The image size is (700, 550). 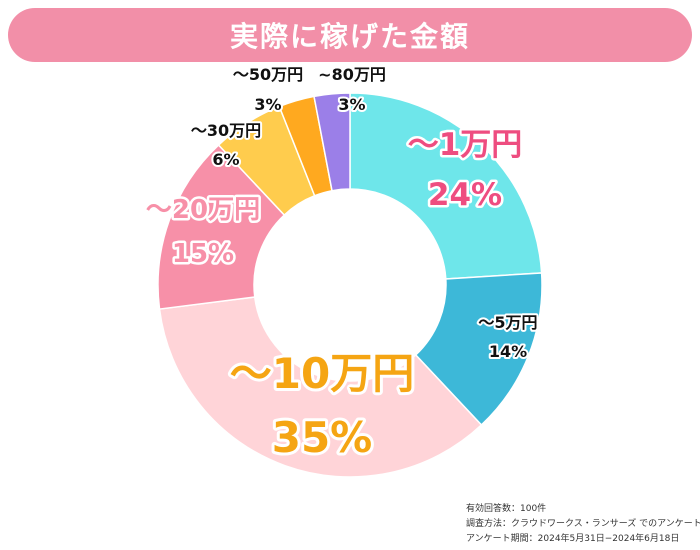 I want to click on chart-title: 実際に稼げた金額, so click(x=349, y=36).